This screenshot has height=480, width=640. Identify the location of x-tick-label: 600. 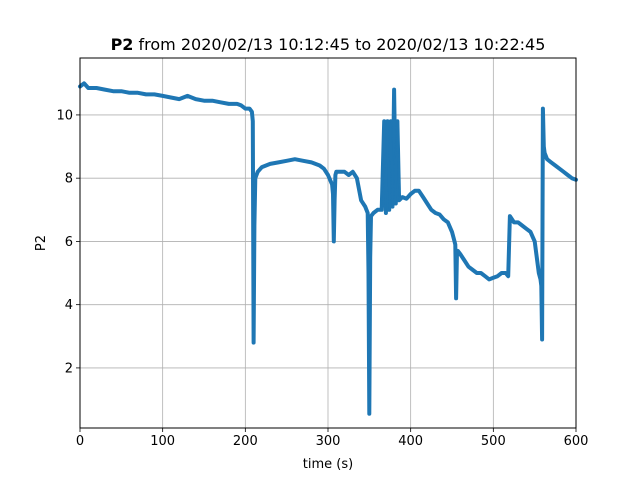
(576, 441).